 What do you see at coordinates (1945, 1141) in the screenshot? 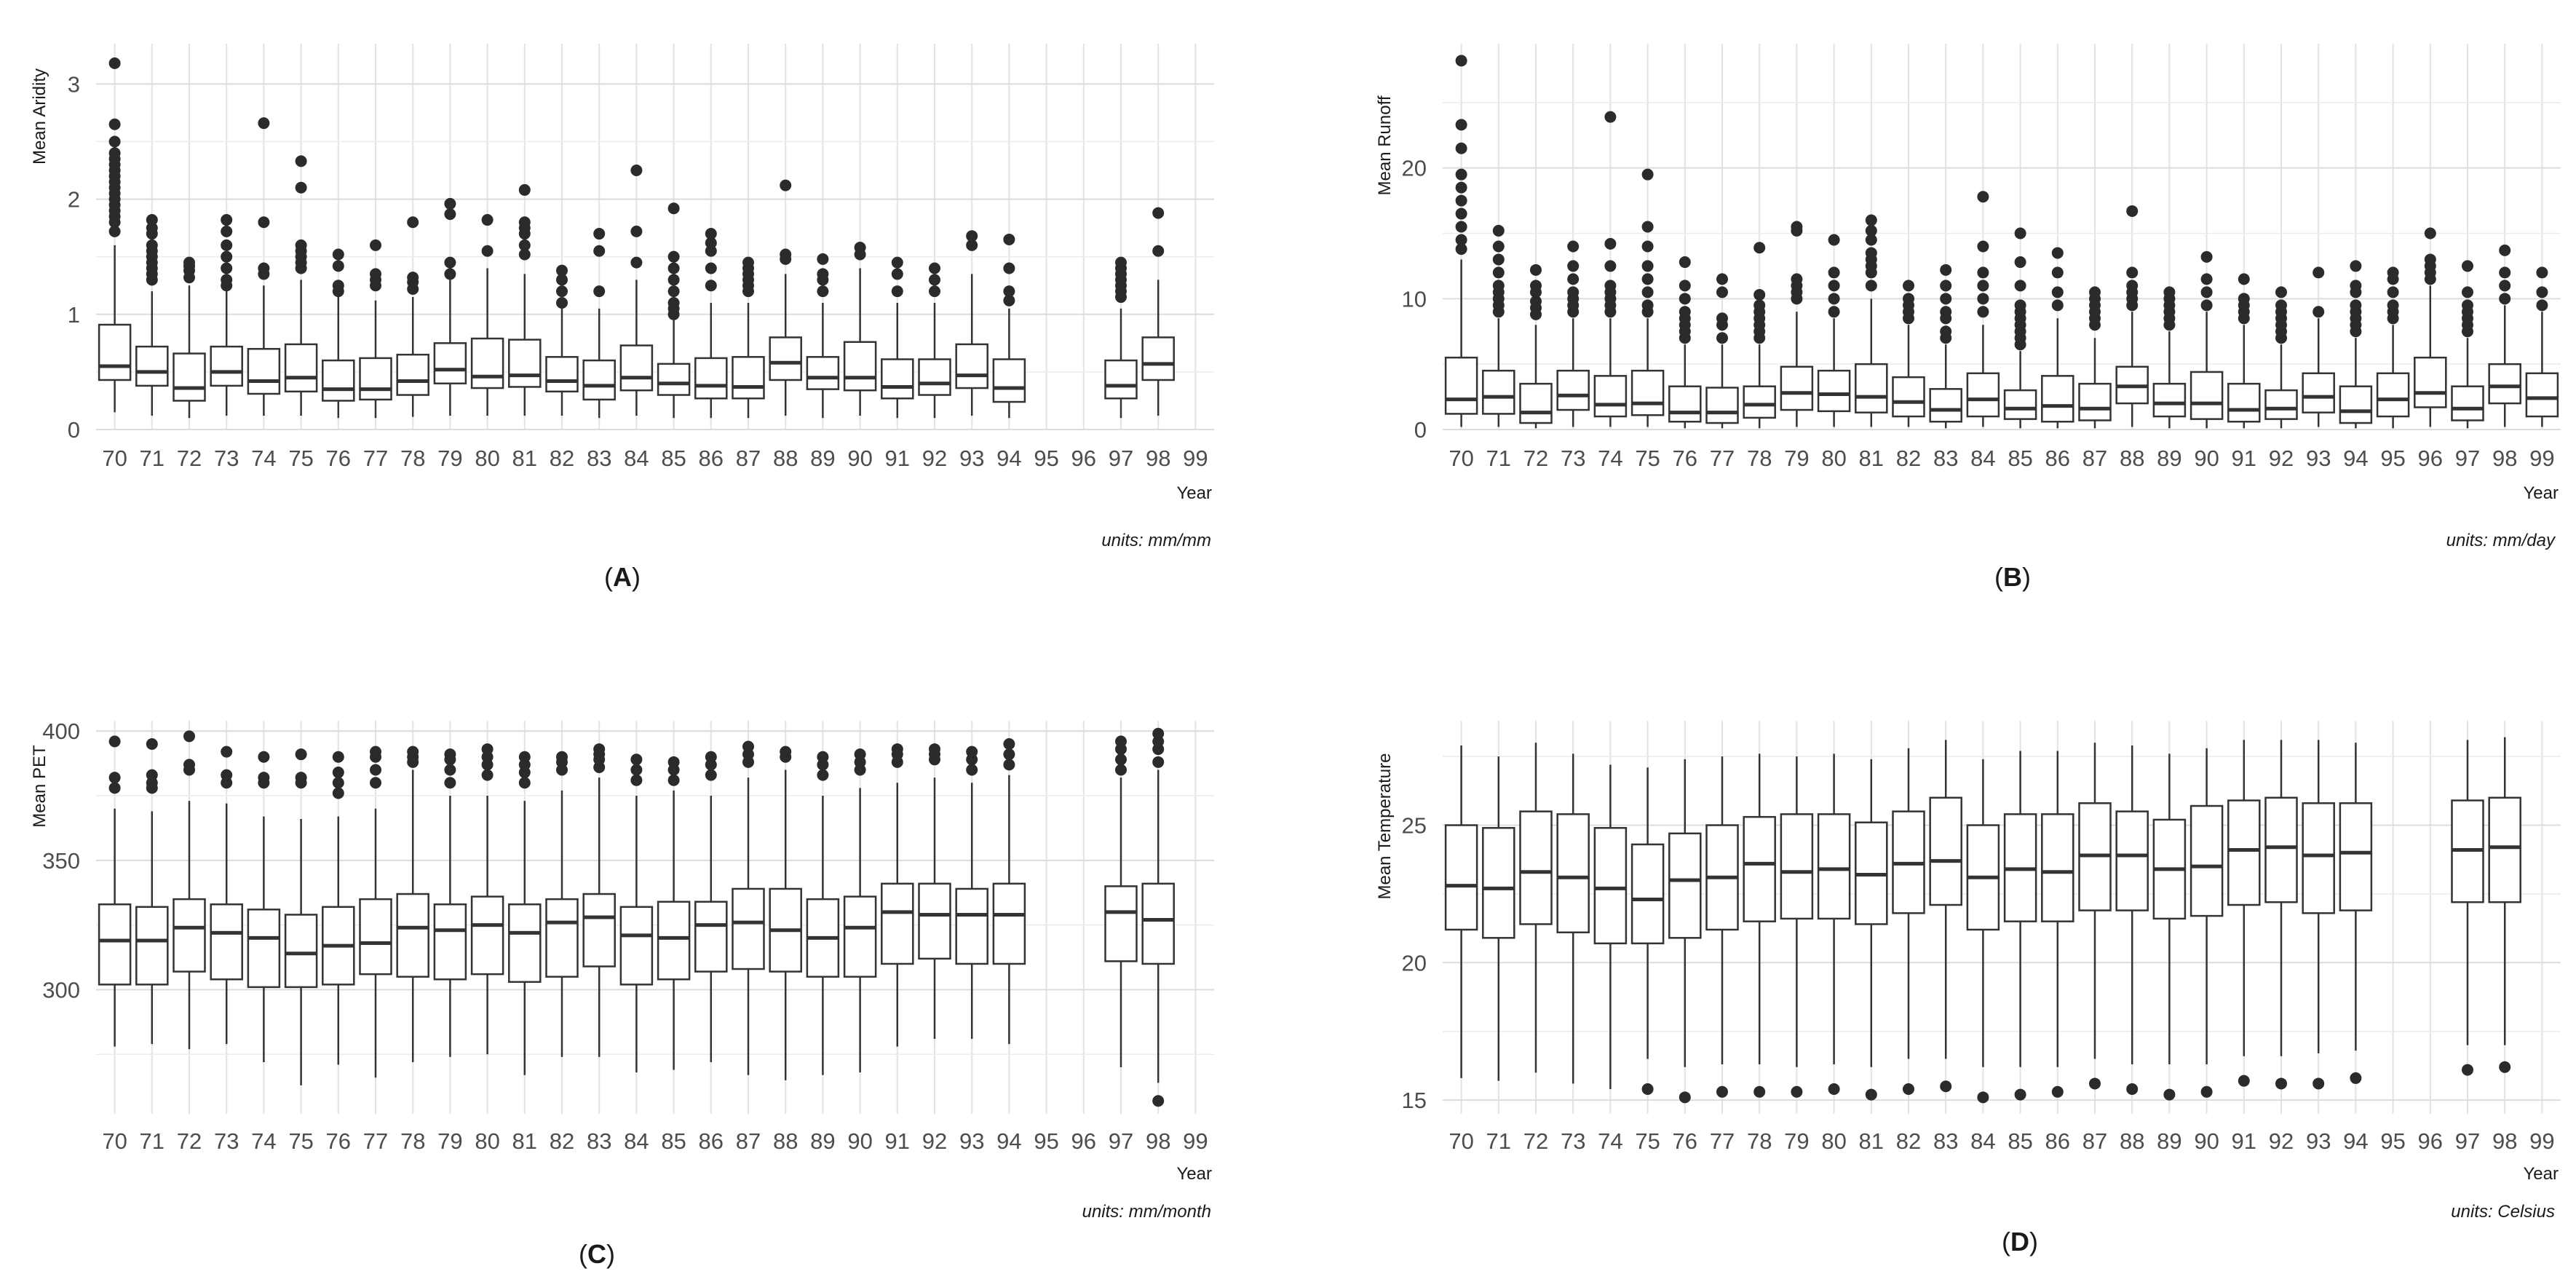
I see `x-tick-label: 83` at bounding box center [1945, 1141].